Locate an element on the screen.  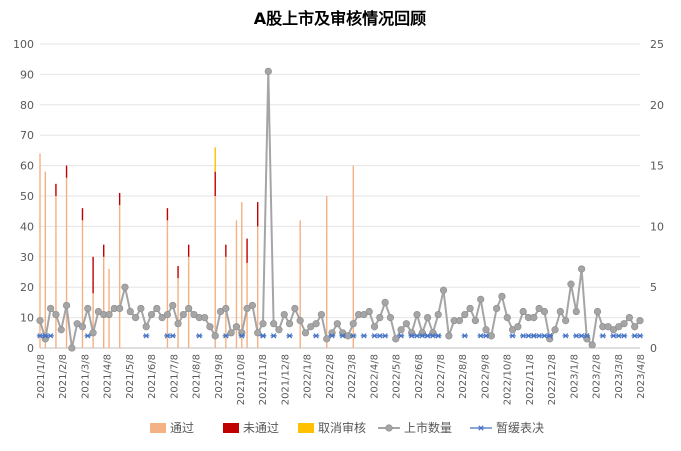
x-tick-label: 2021/3/8 is located at coordinates (85, 376).